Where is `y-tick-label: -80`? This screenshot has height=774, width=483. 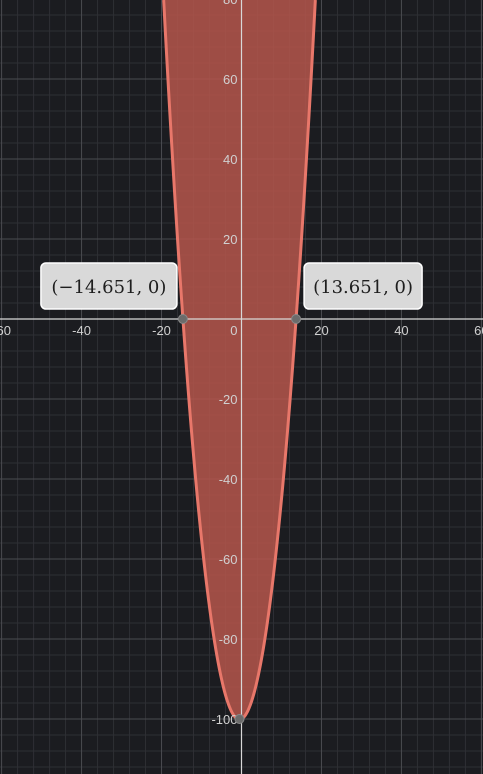 y-tick-label: -80 is located at coordinates (228, 639).